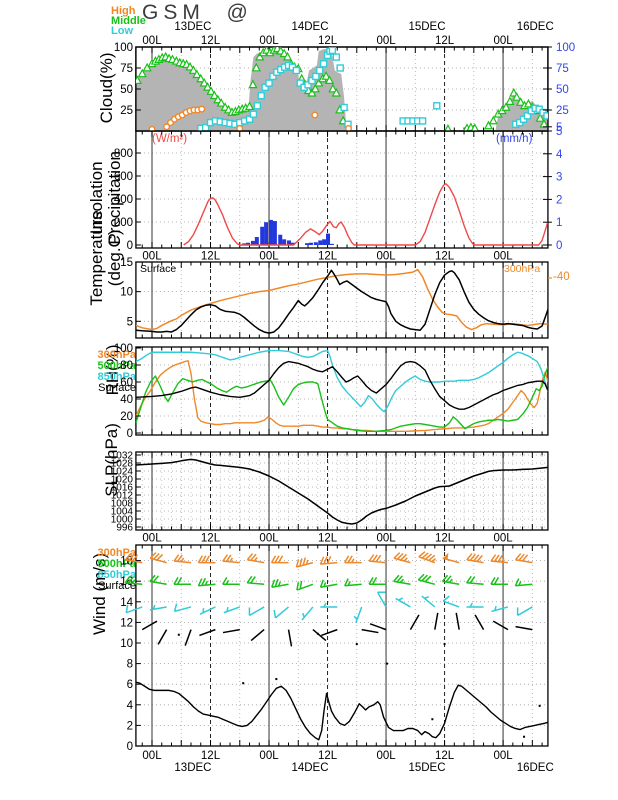 The image size is (618, 800). I want to click on svg-text: 1004, so click(122, 512).